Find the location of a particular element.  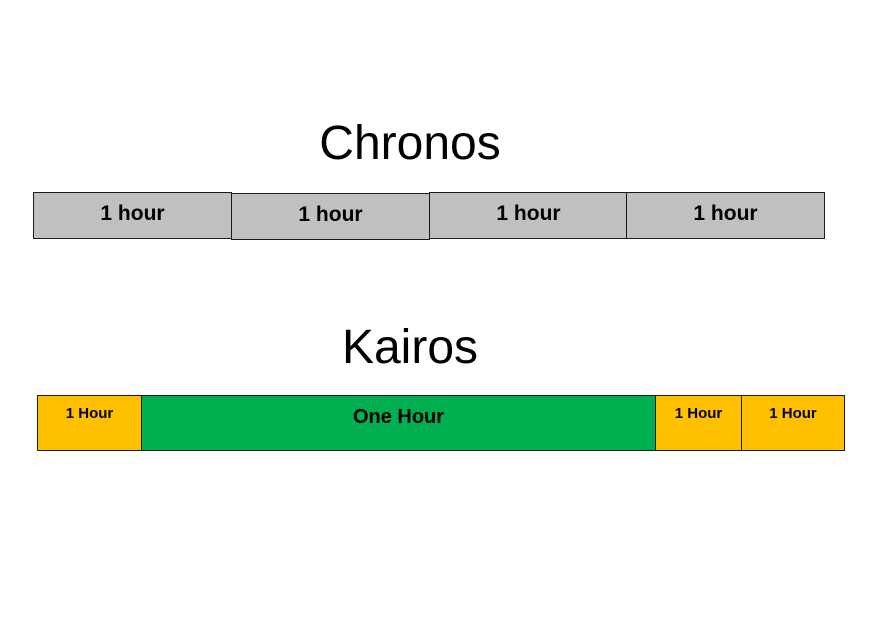

chronos-block-4: 1 hour is located at coordinates (725, 215).